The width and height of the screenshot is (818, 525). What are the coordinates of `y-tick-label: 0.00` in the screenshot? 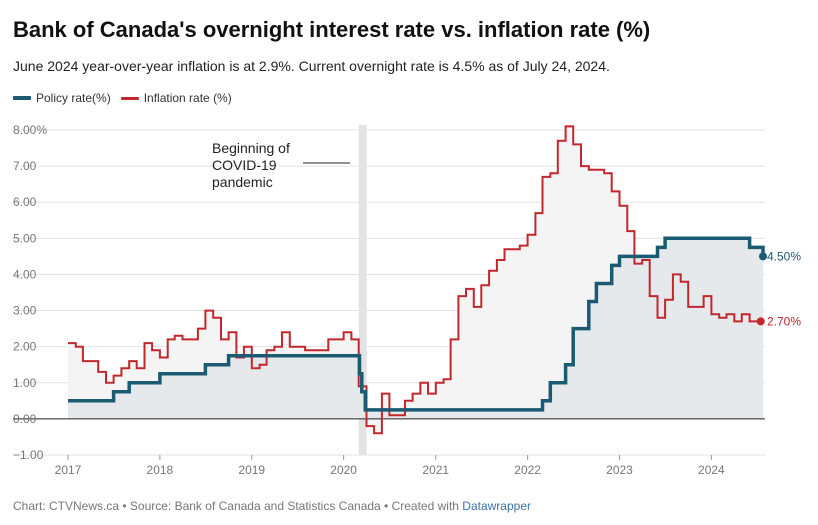 It's located at (25, 419).